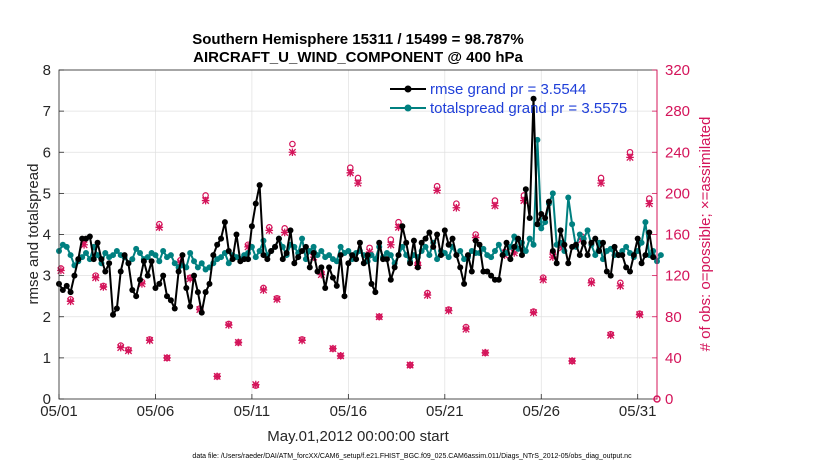 This screenshot has width=830, height=470. I want to click on y-tick-label-right: 240, so click(677, 152).